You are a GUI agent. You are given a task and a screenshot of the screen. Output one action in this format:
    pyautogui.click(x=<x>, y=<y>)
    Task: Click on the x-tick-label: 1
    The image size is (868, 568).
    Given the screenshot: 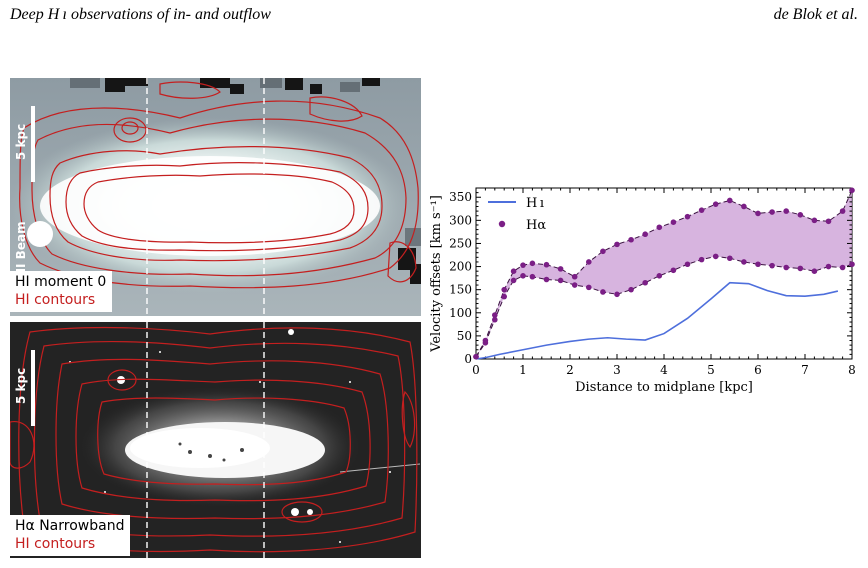 What is the action you would take?
    pyautogui.click(x=523, y=370)
    